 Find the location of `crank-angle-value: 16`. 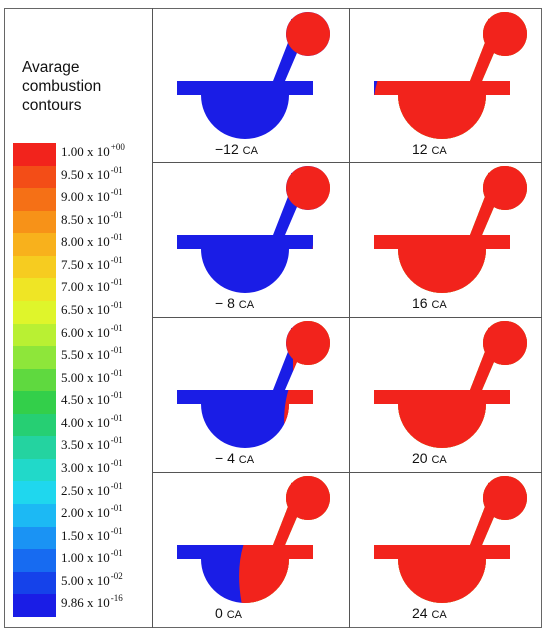

crank-angle-value: 16 is located at coordinates (422, 303).